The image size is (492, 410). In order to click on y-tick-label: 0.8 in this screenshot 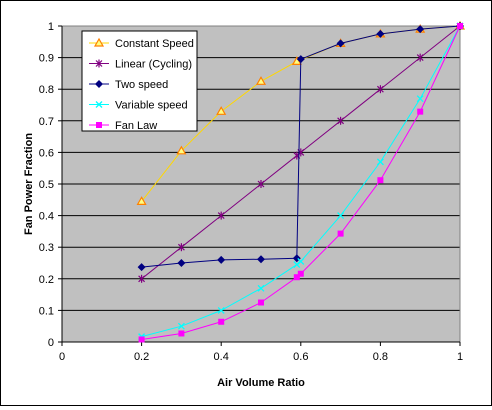, I will do `click(46, 90)`.